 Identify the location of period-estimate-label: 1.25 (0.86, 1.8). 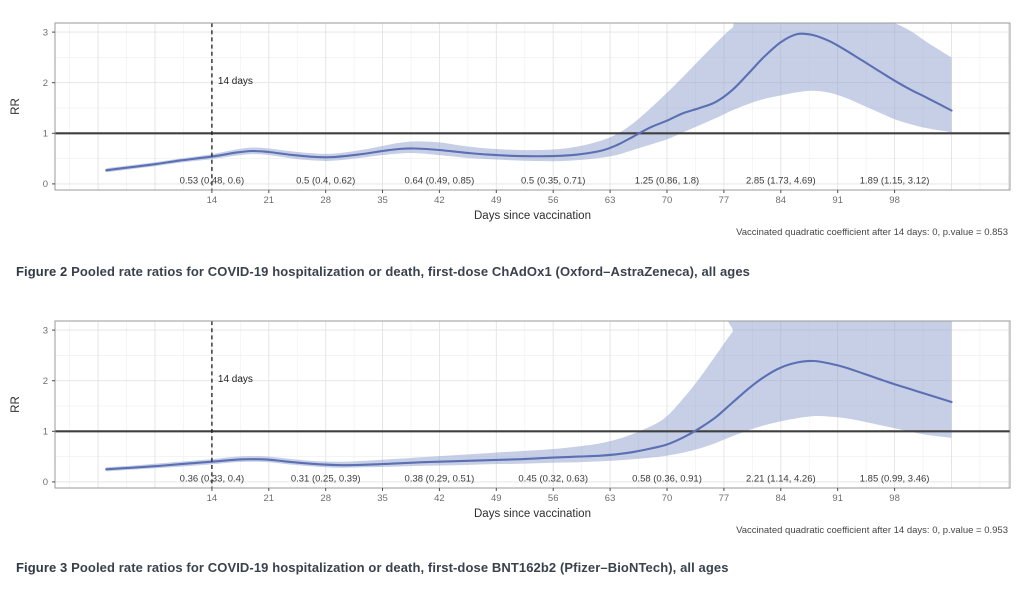
(667, 180).